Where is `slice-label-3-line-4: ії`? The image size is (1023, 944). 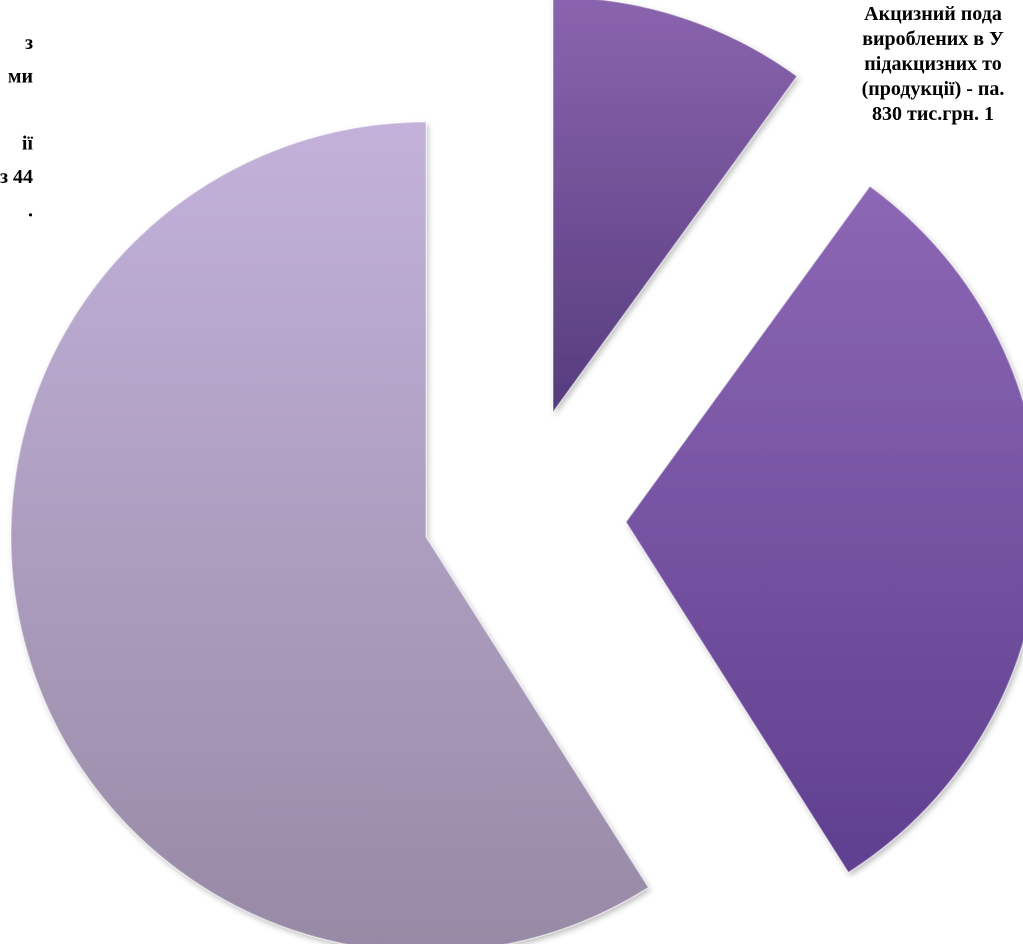 slice-label-3-line-4: ії is located at coordinates (28, 144).